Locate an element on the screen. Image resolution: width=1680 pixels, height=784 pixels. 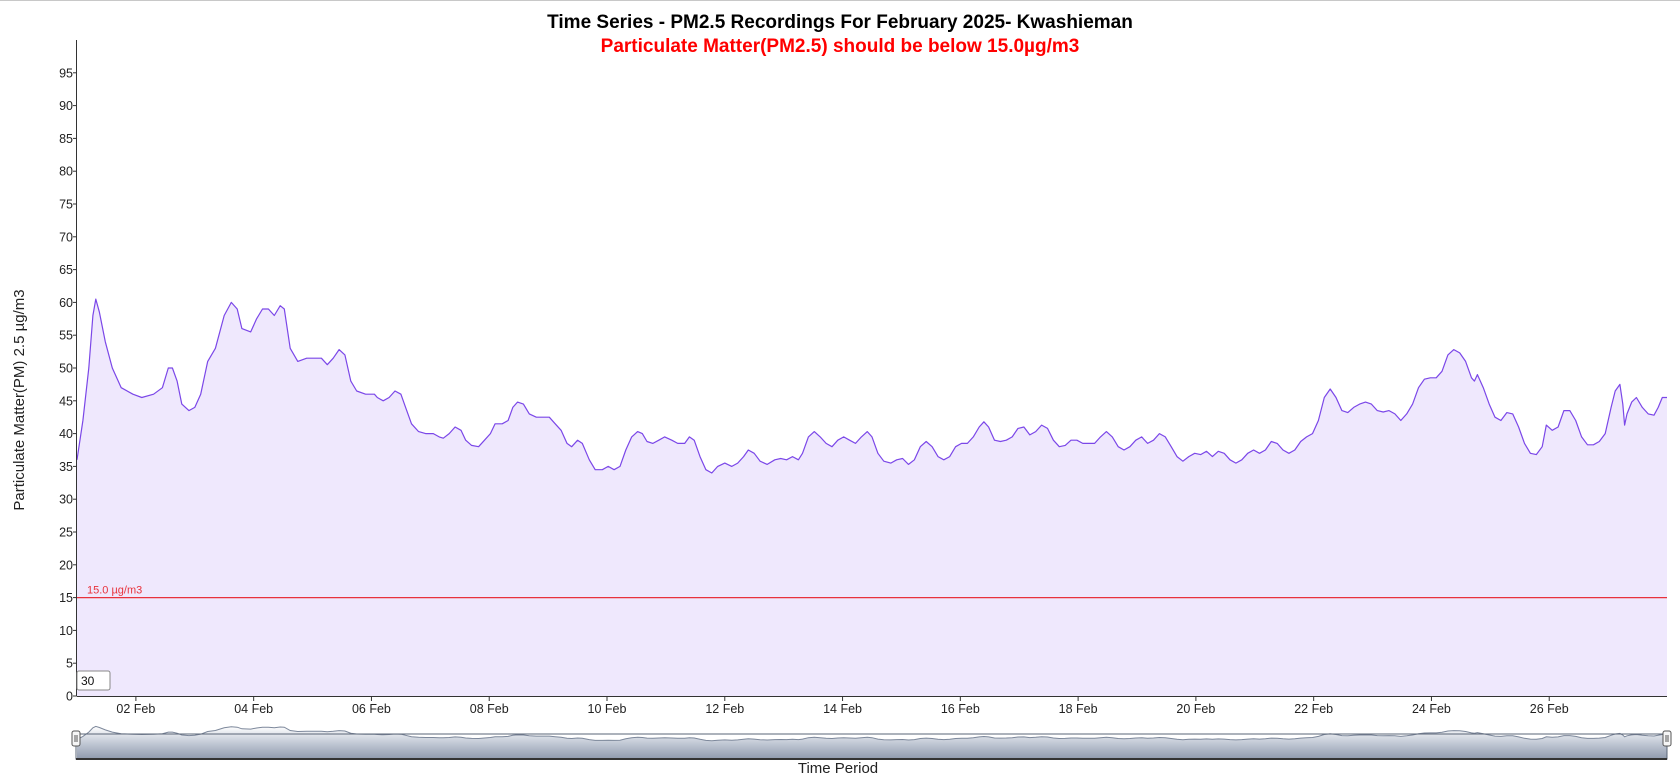
y-tick-label: 70 is located at coordinates (66, 237).